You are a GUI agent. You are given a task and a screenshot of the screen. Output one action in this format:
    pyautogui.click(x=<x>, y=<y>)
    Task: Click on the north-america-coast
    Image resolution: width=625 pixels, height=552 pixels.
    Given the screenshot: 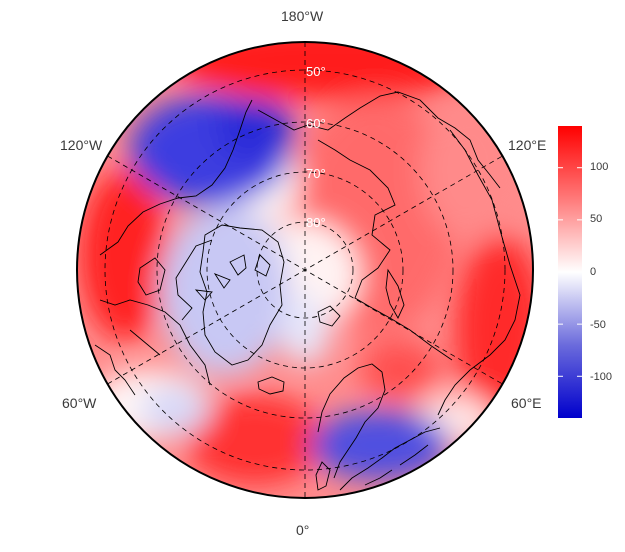 What is the action you would take?
    pyautogui.click(x=173, y=247)
    